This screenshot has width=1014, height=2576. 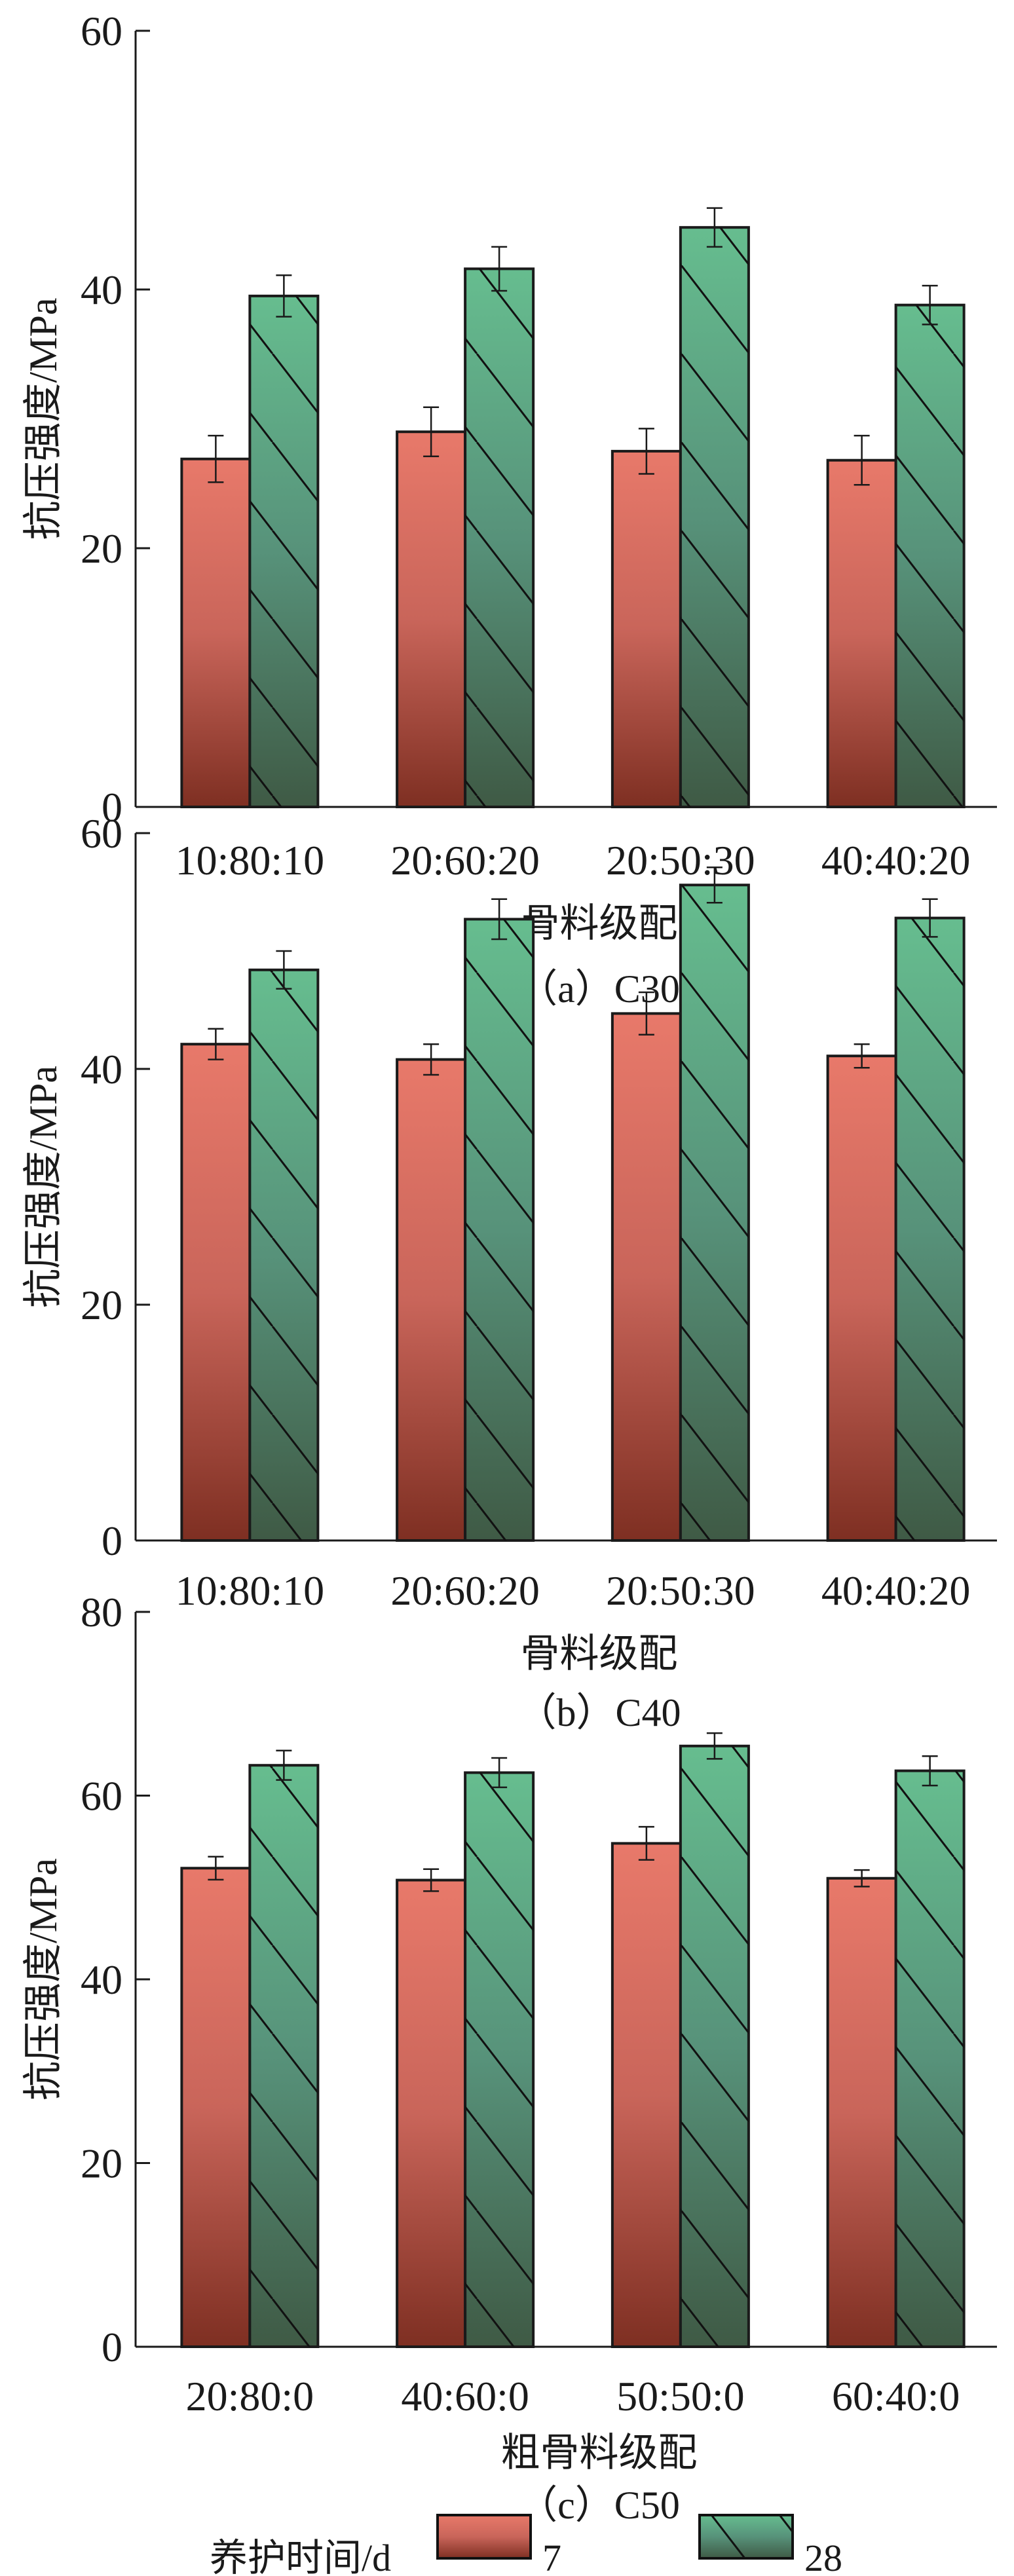 What do you see at coordinates (250, 2396) in the screenshot?
I see `x-tick-label: 20:80:0` at bounding box center [250, 2396].